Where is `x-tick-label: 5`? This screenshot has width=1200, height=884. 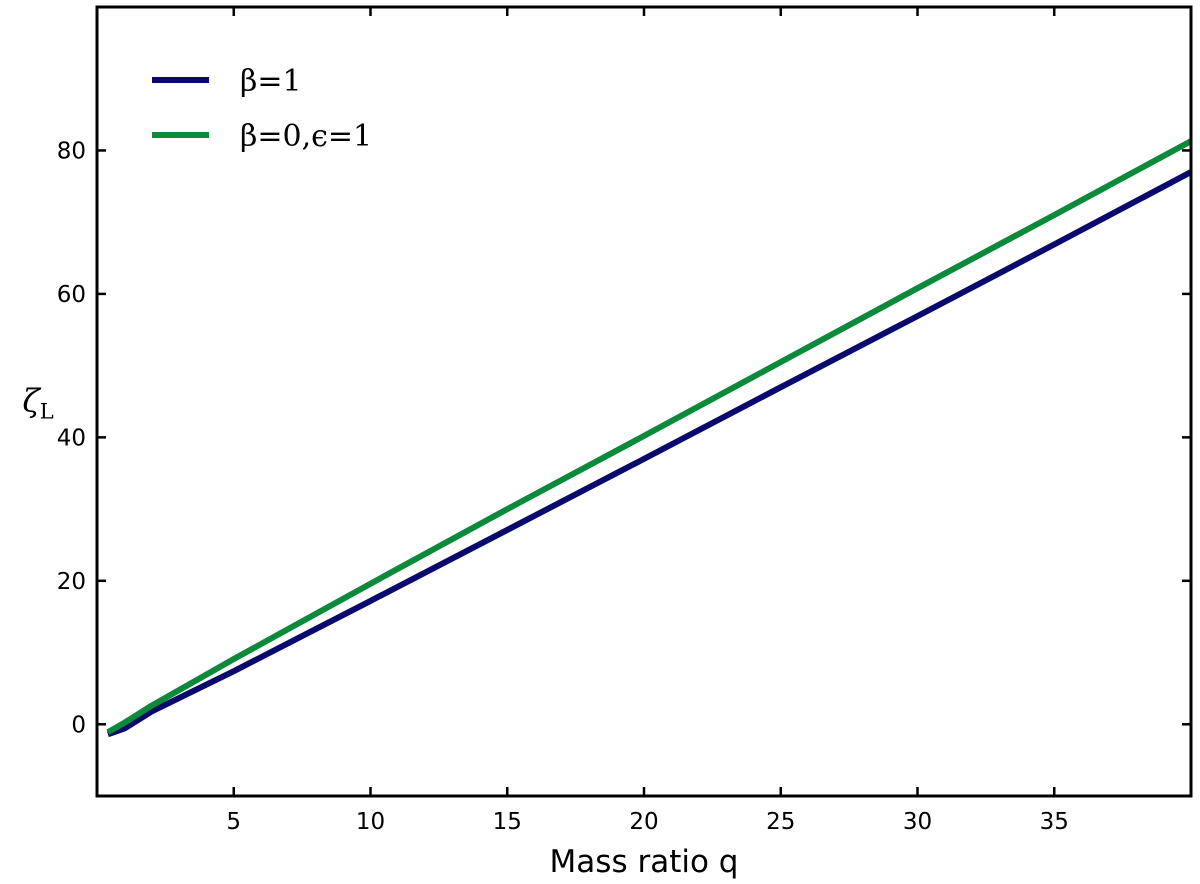
x-tick-label: 5 is located at coordinates (233, 822).